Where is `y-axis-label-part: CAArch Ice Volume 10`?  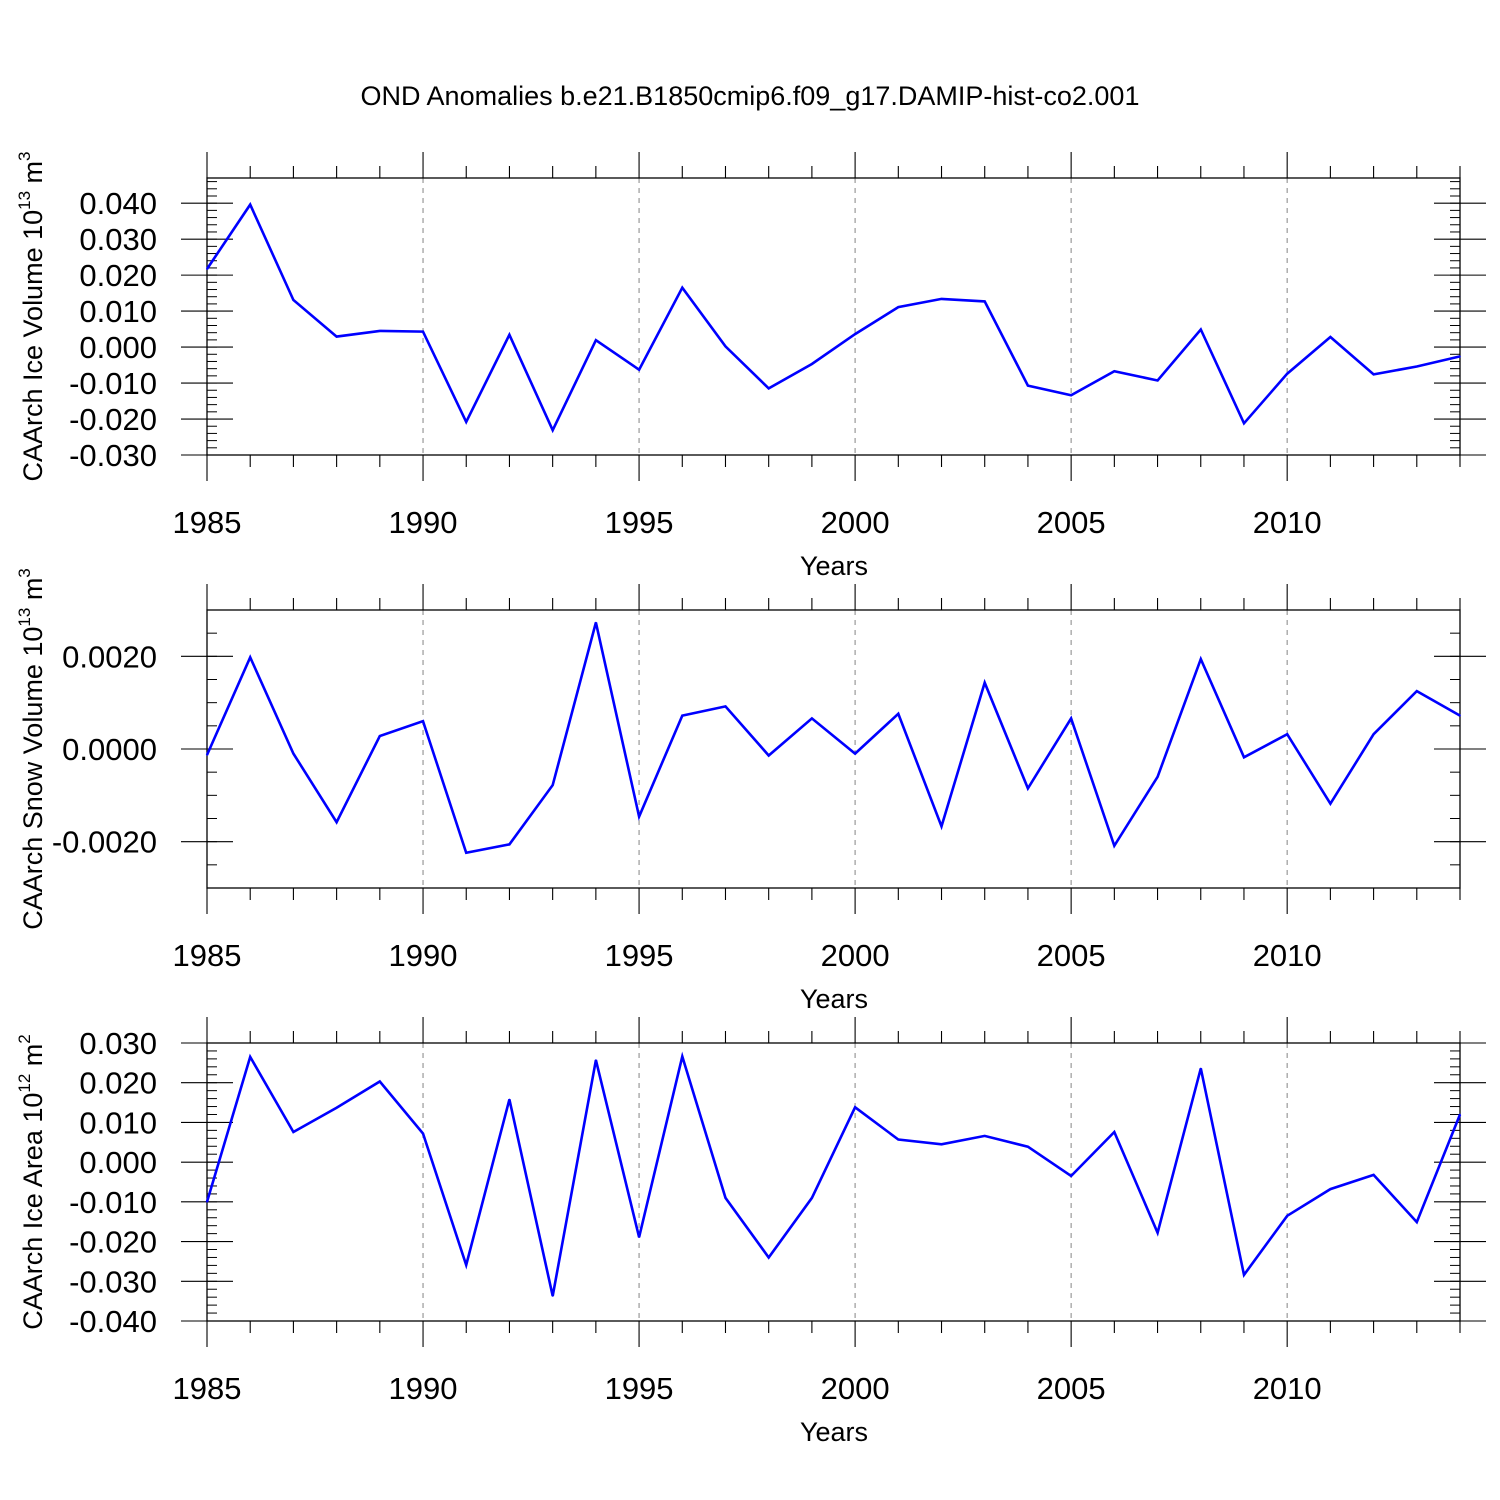 y-axis-label-part: CAArch Ice Volume 10 is located at coordinates (33, 346).